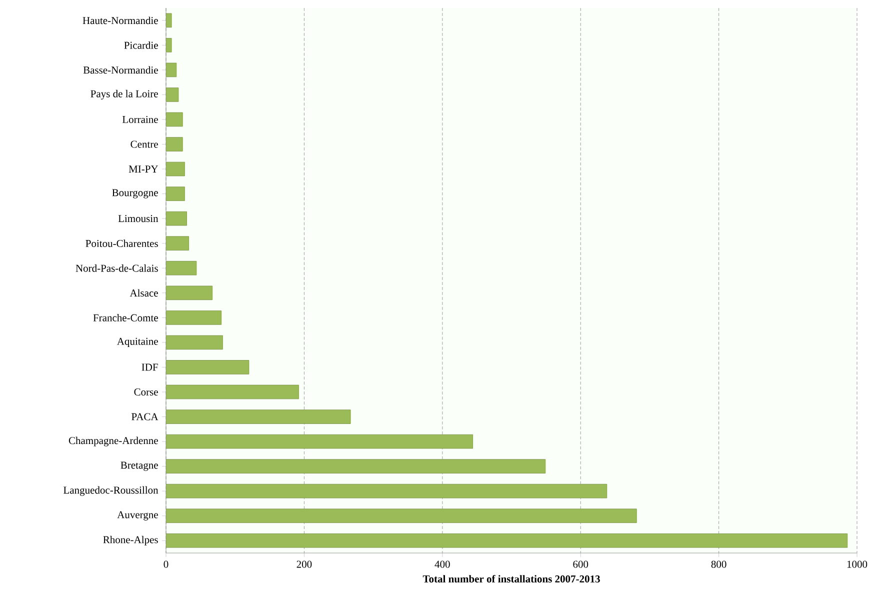  Describe the element at coordinates (130, 541) in the screenshot. I see `y-tick-label: Rhone-Alpes` at that location.